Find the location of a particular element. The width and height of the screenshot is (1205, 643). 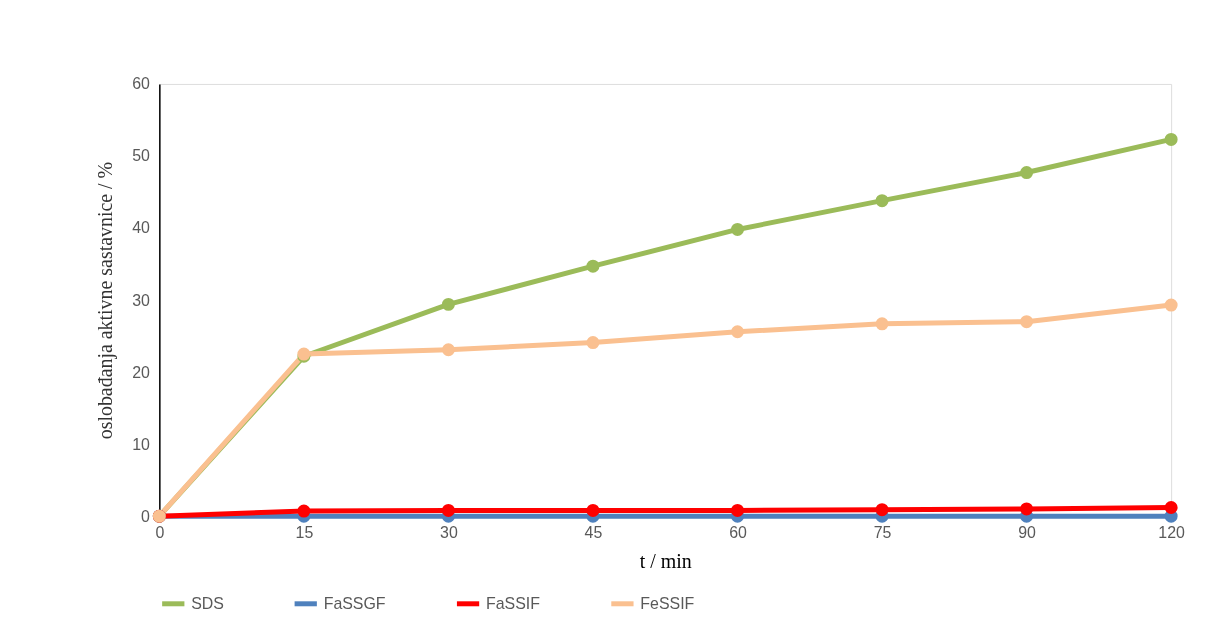

y-tick-label: 0 is located at coordinates (146, 516).